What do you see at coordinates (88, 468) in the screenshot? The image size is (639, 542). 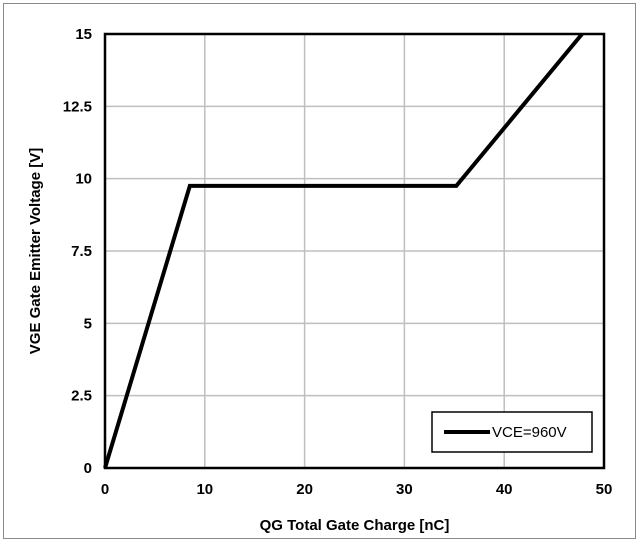 I see `y-tick-label: 0` at bounding box center [88, 468].